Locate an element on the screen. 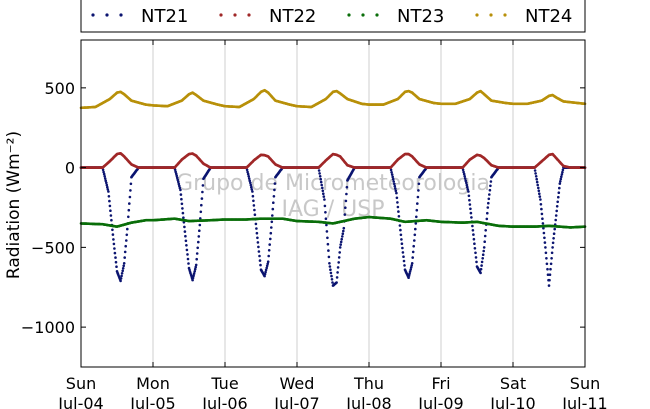  series-nt23 is located at coordinates (333, 222).